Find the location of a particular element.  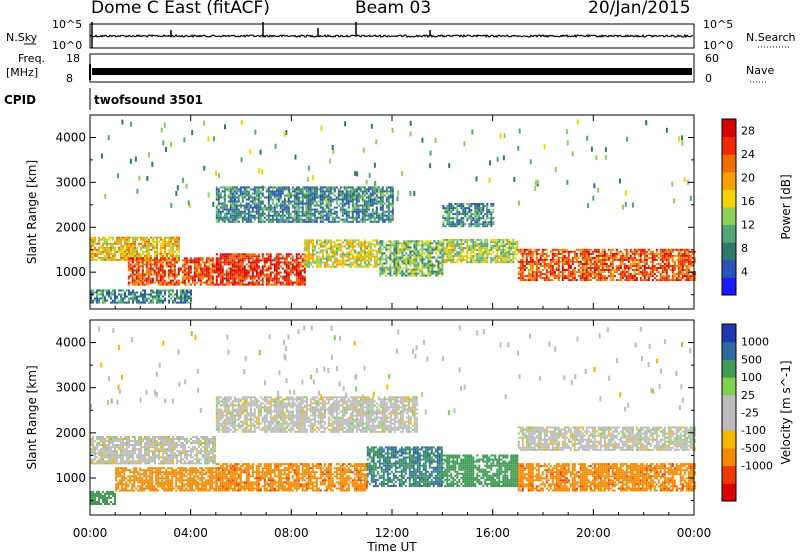

freq-unit-label: [MHz] is located at coordinates (22, 72).